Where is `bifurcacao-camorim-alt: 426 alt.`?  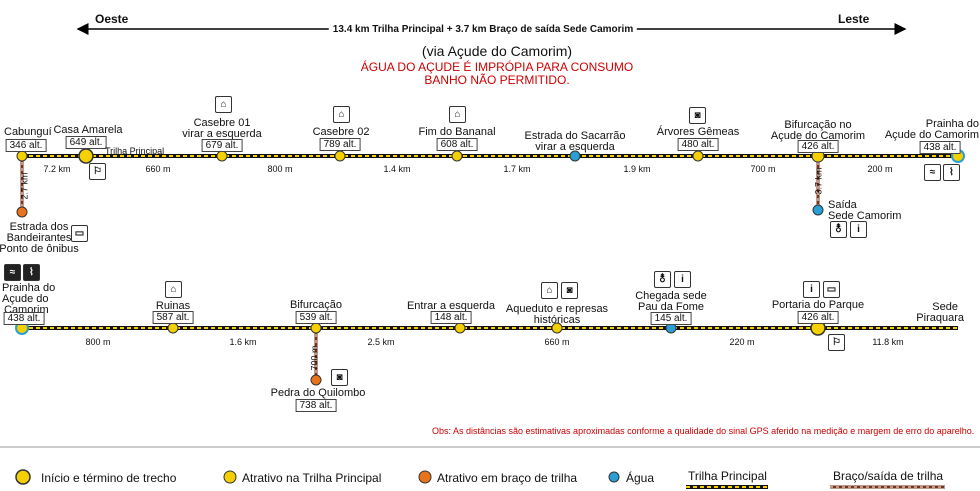
bifurcacao-camorim-alt: 426 alt. is located at coordinates (818, 146).